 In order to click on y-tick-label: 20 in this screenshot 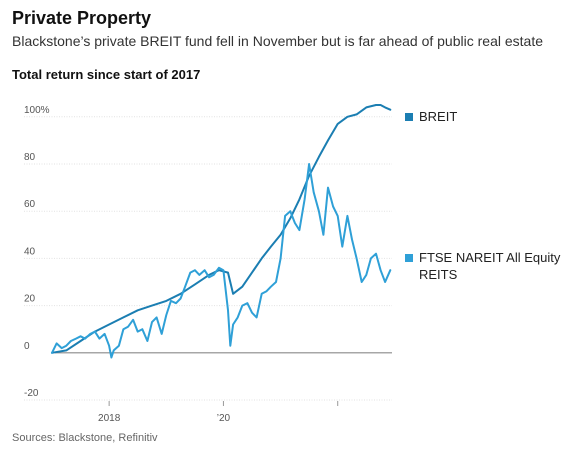, I will do `click(30, 299)`.